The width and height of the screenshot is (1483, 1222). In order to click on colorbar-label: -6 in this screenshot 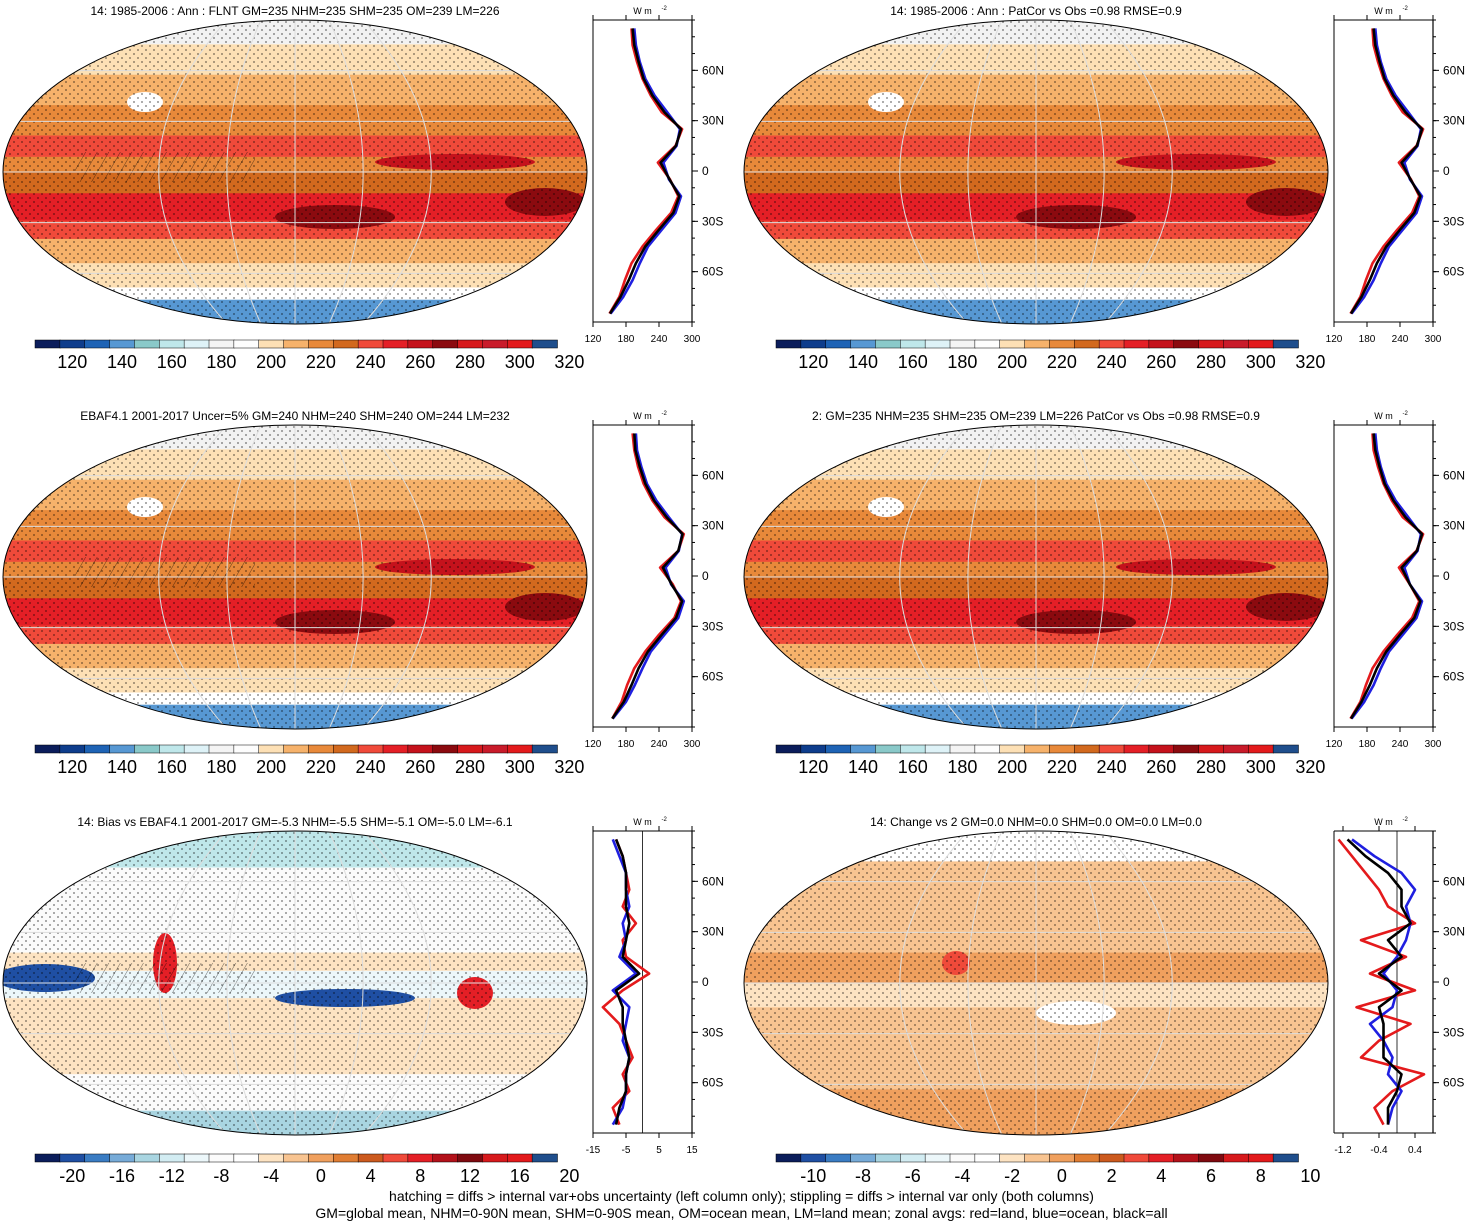, I will do `click(913, 1176)`.